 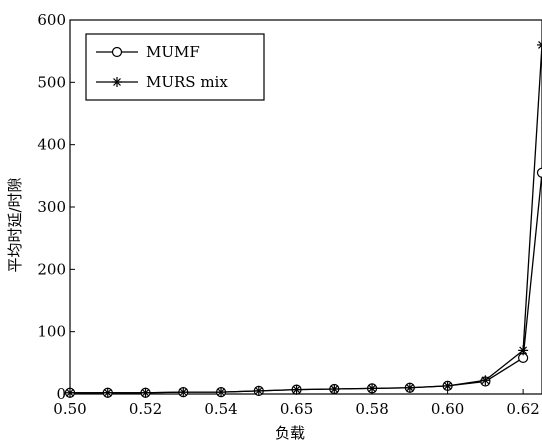 I want to click on x-tick-label: 0.65, so click(x=296, y=409).